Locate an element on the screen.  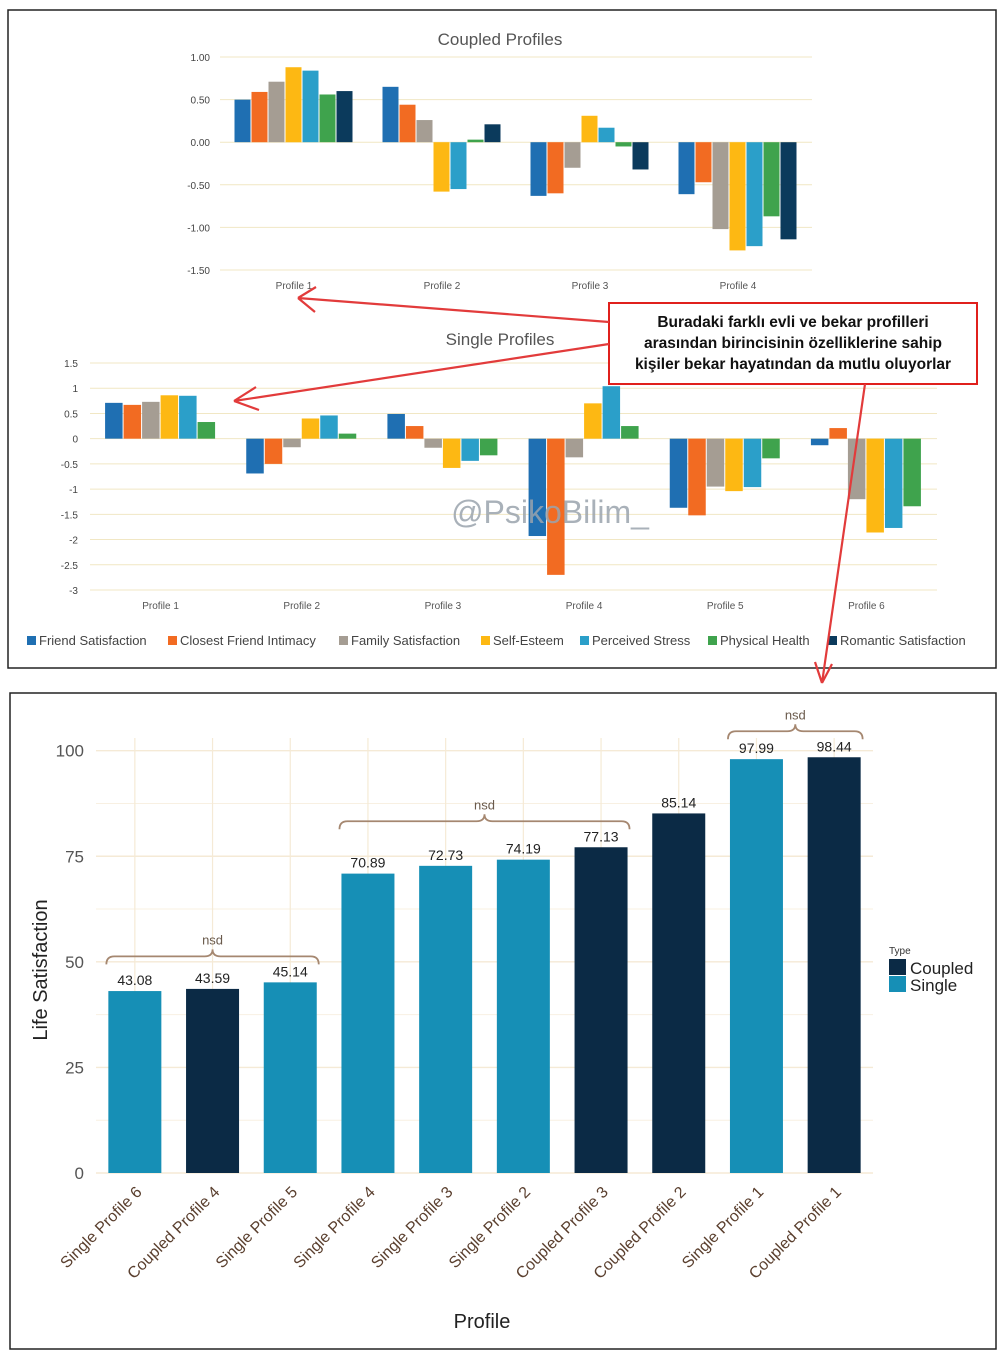
legend-swatch-romantic is located at coordinates (832, 640).